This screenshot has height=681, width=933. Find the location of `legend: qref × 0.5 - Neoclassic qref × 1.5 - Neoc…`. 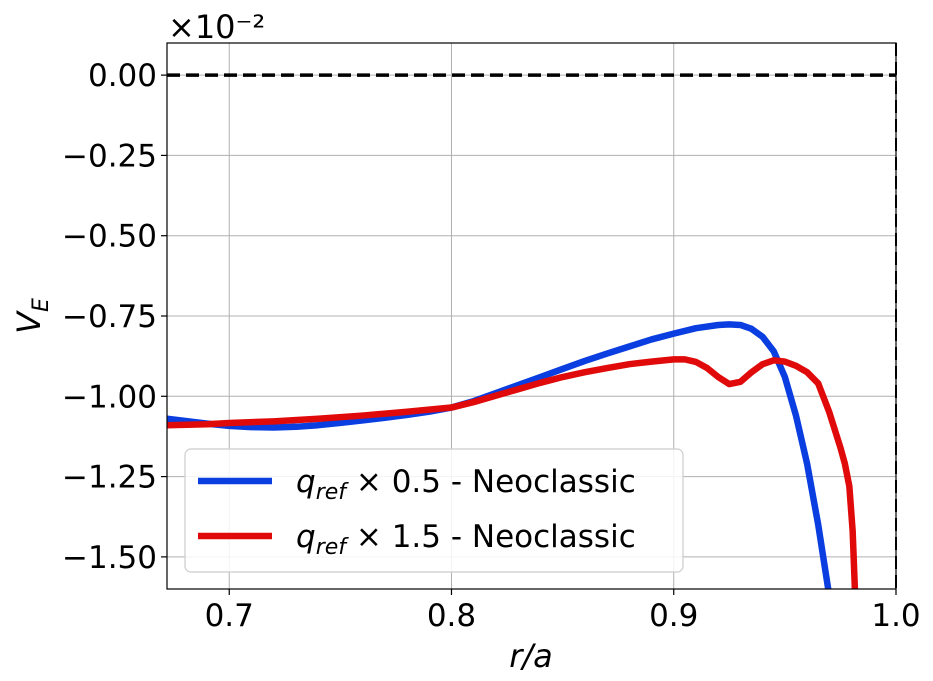

legend: qref × 0.5 - Neoclassic qref × 1.5 - Neoc… is located at coordinates (434, 510).